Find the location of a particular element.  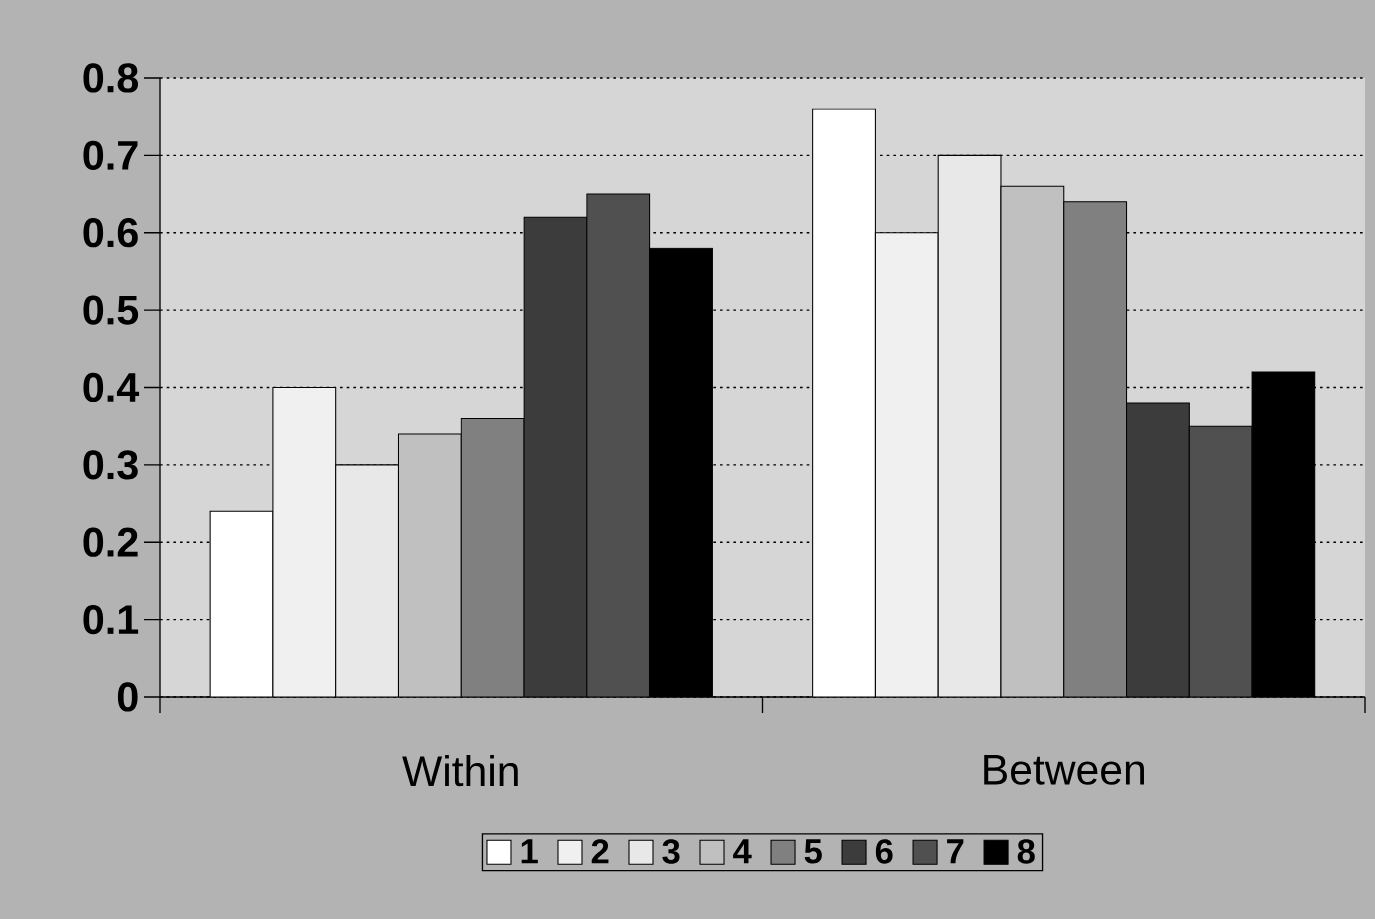

x-tick-label: Within is located at coordinates (460, 771).